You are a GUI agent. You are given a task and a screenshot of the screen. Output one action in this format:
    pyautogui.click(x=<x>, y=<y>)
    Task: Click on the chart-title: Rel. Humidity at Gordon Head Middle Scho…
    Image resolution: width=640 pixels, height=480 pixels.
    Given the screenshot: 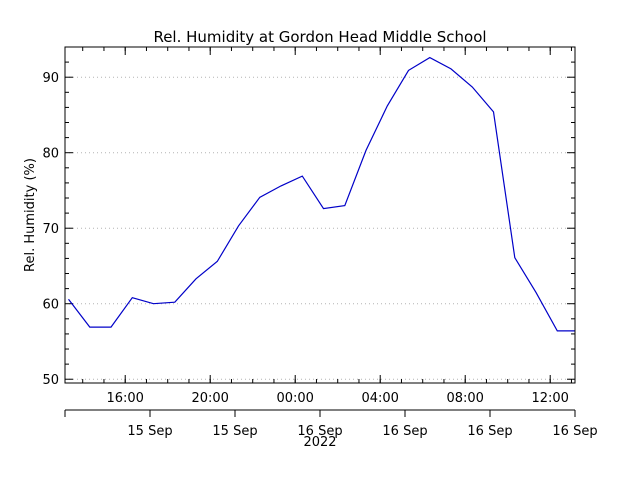 What is the action you would take?
    pyautogui.click(x=319, y=37)
    